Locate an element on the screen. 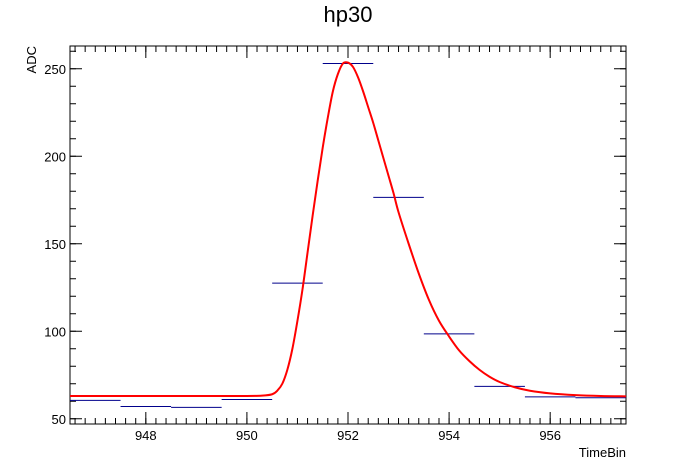  y-tick-label: 150 is located at coordinates (55, 244).